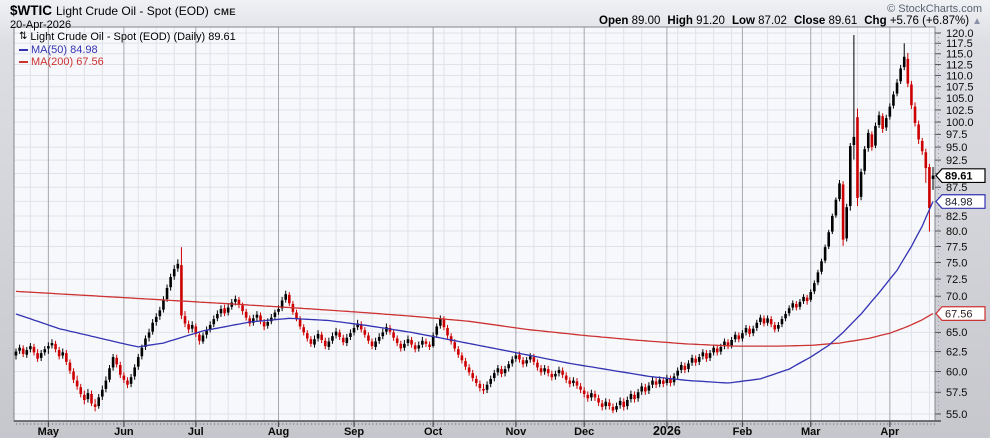  Describe the element at coordinates (960, 99) in the screenshot. I see `svg-text: 105.0` at that location.